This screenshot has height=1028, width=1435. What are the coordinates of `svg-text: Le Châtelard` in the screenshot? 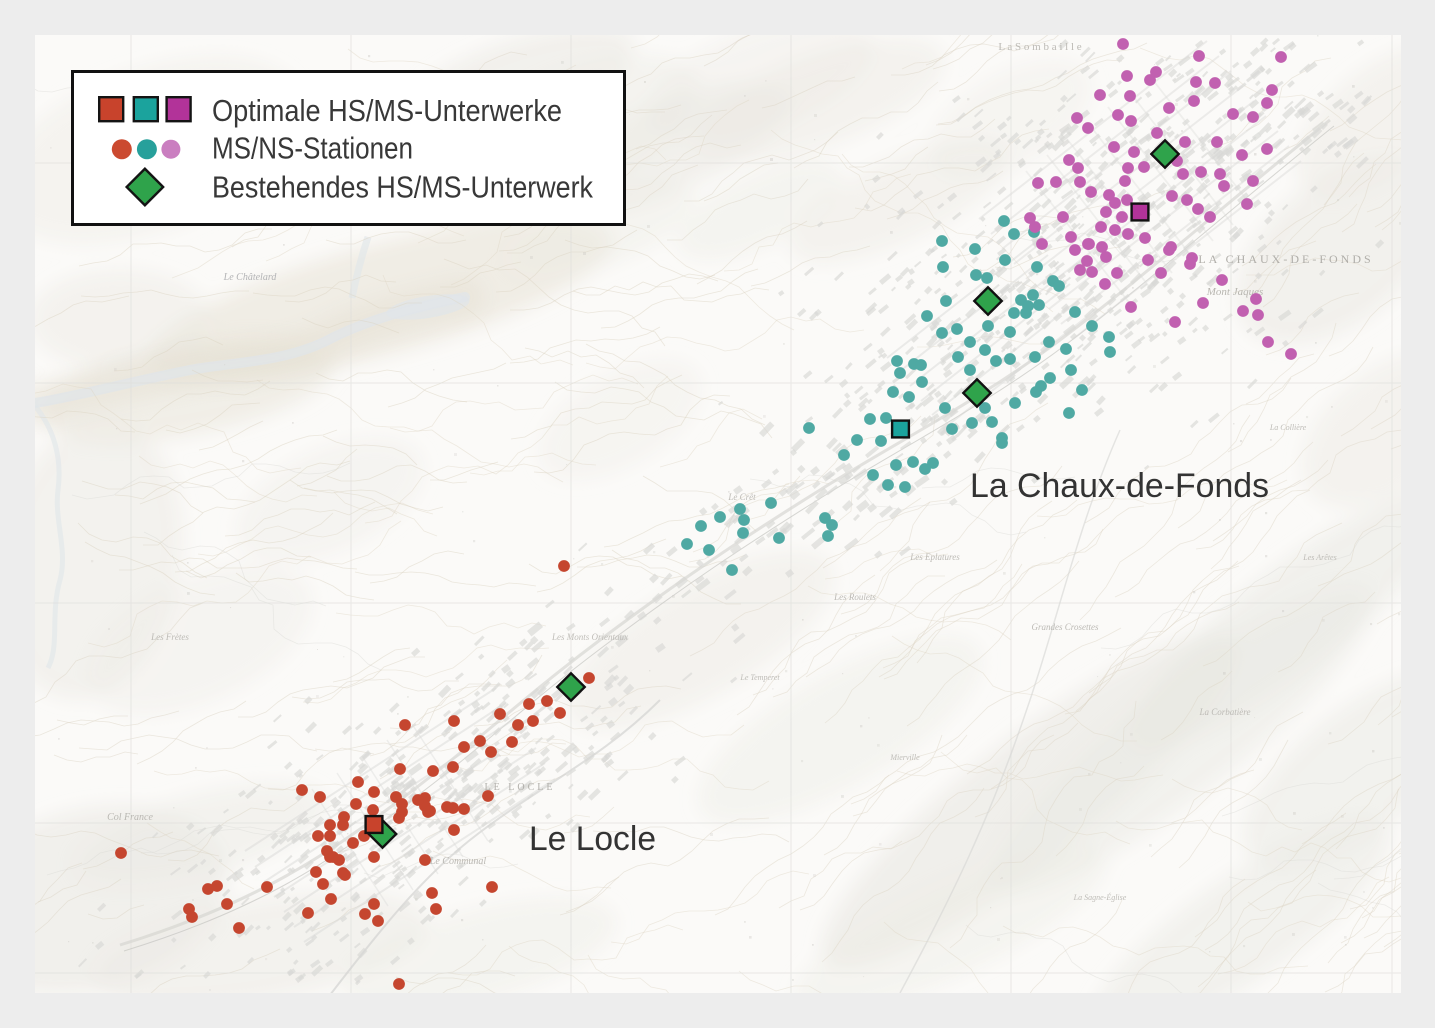 It's located at (250, 277).